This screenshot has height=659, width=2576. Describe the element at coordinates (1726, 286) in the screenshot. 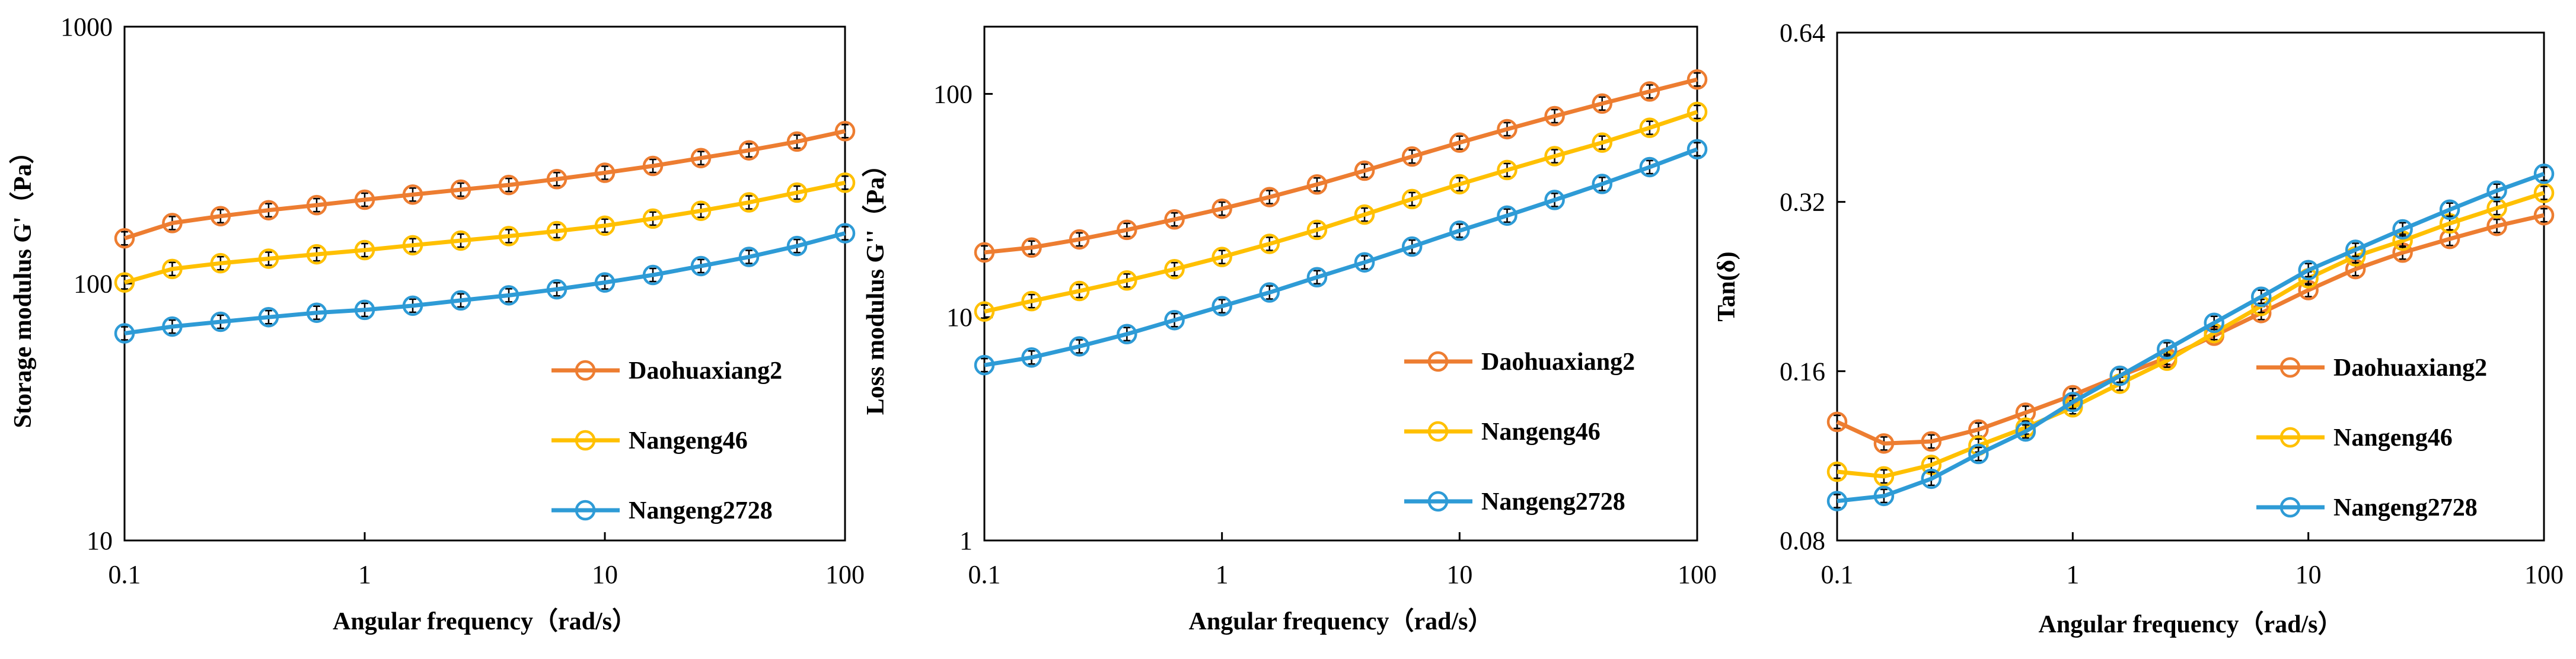

I see `y-axis-title: Tan(δ)` at that location.